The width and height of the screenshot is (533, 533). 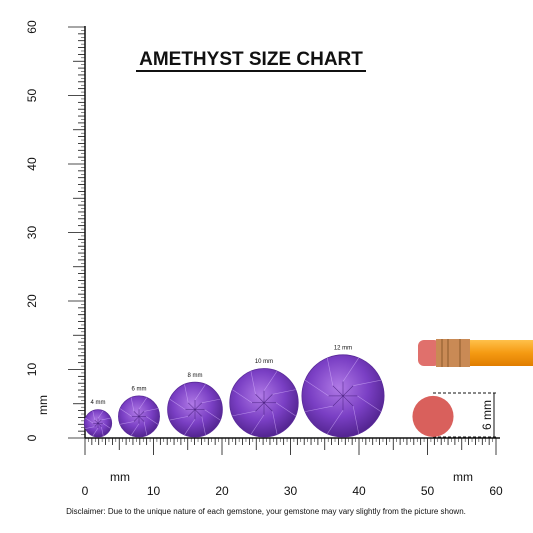 What do you see at coordinates (222, 491) in the screenshot?
I see `horizontal-ruler-label: 20` at bounding box center [222, 491].